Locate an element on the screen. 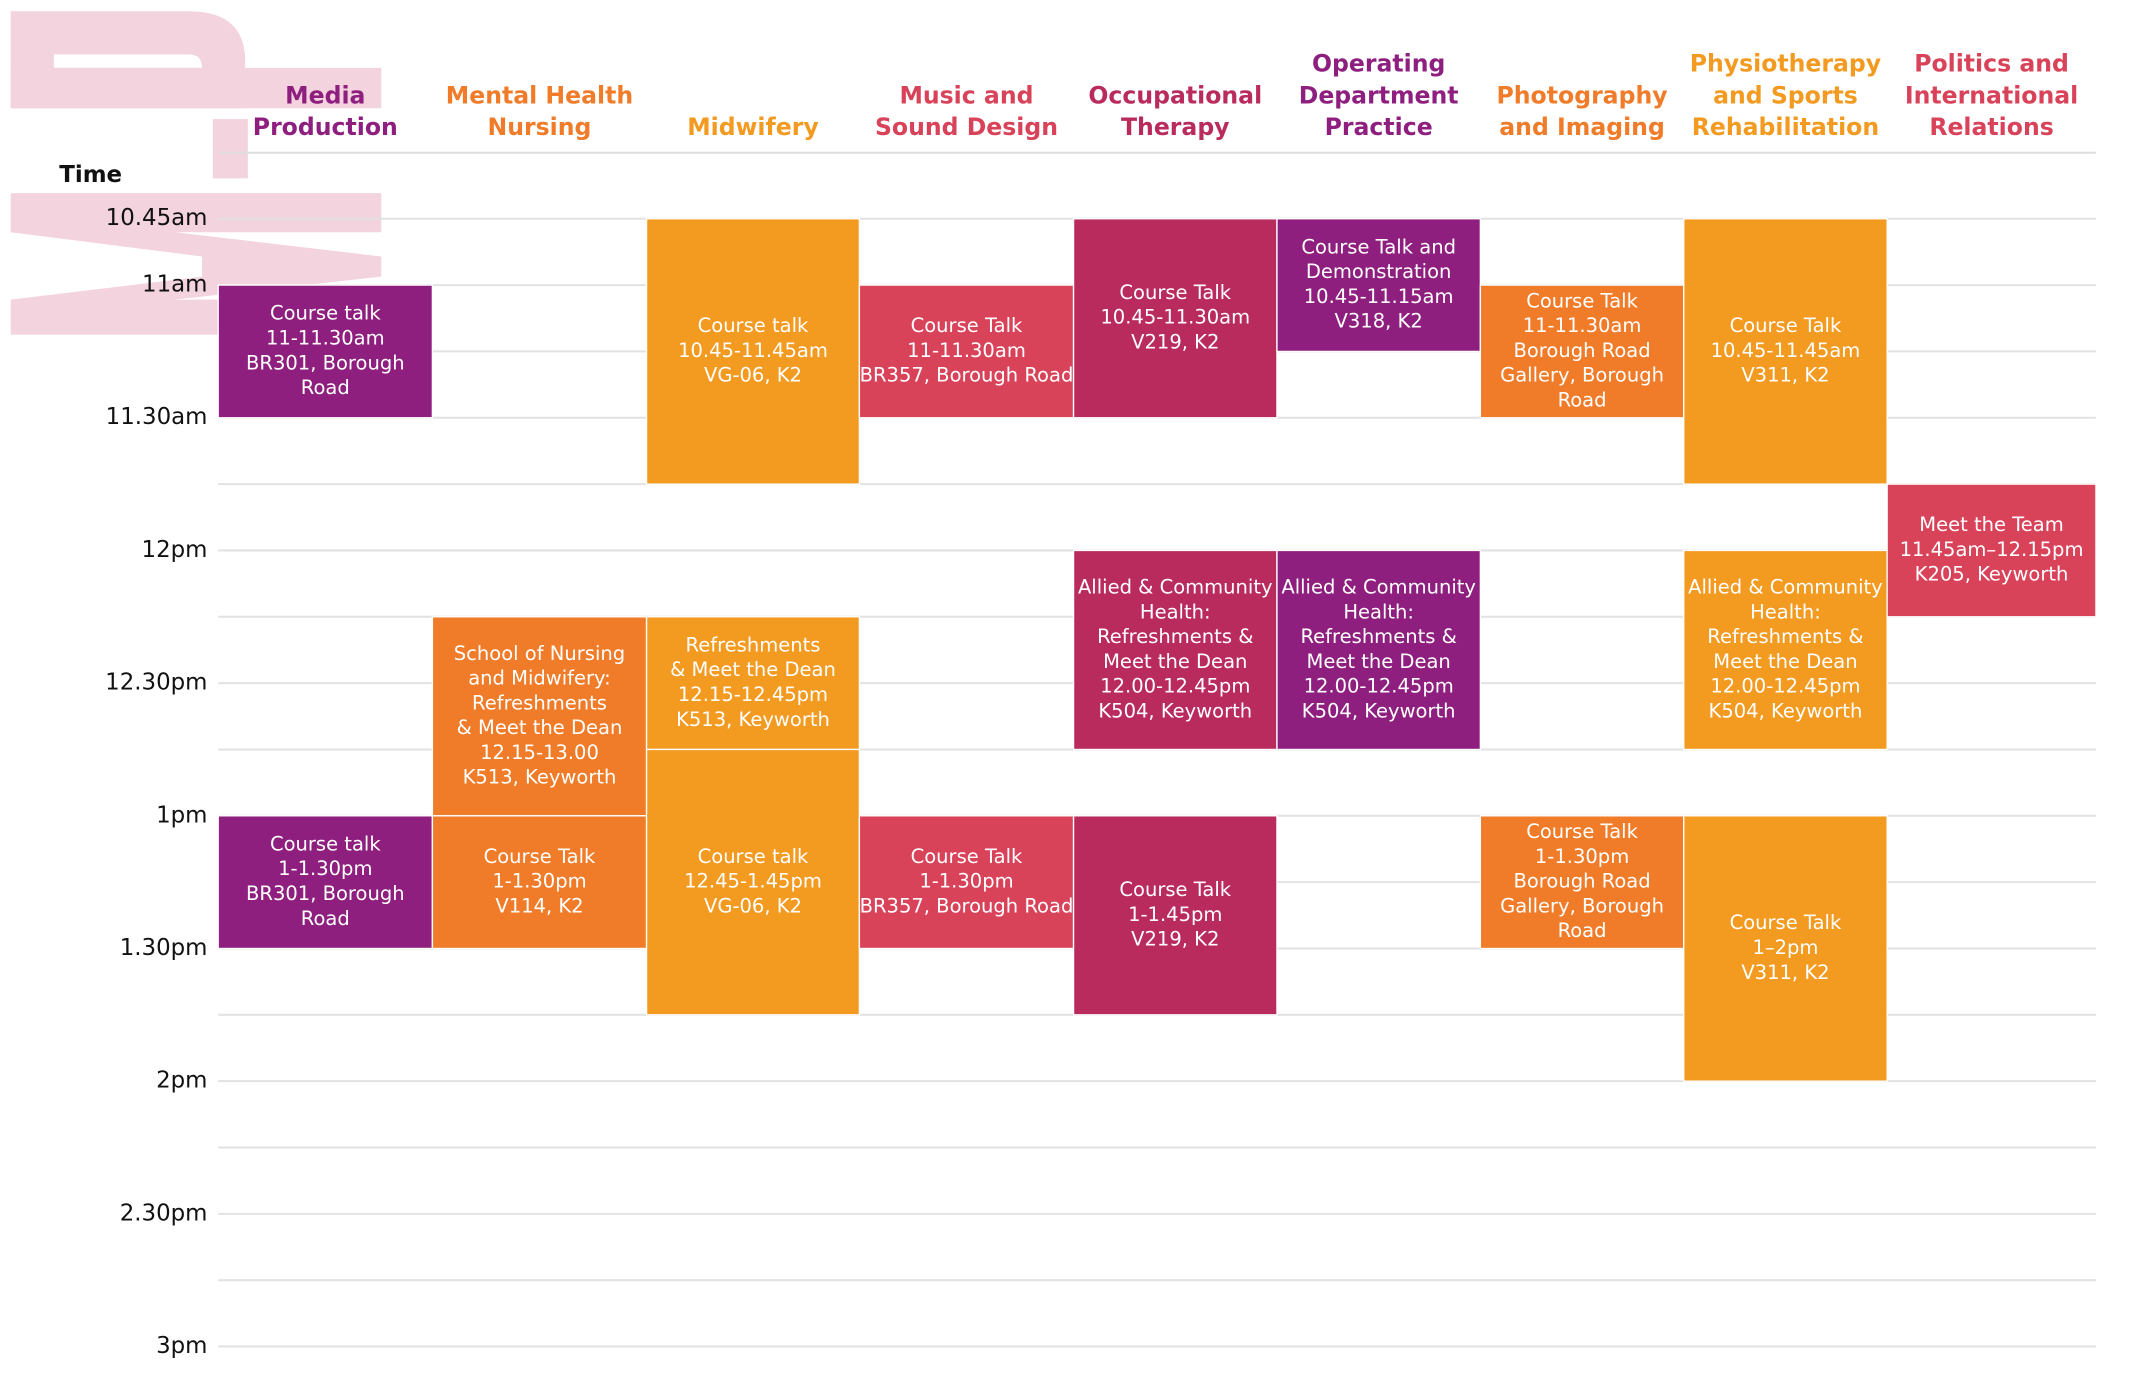 This screenshot has height=1375, width=2135. event-text: 12.00-12.45pm is located at coordinates (1785, 686).